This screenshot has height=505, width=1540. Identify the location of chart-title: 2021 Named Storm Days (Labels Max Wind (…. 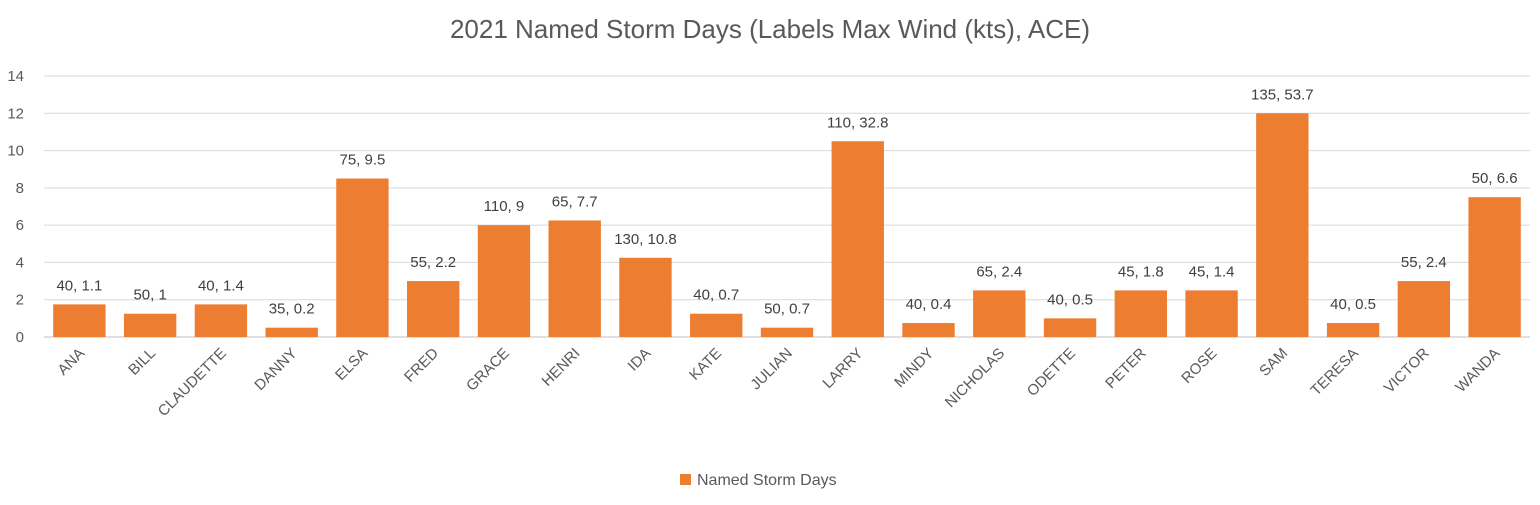
(770, 29).